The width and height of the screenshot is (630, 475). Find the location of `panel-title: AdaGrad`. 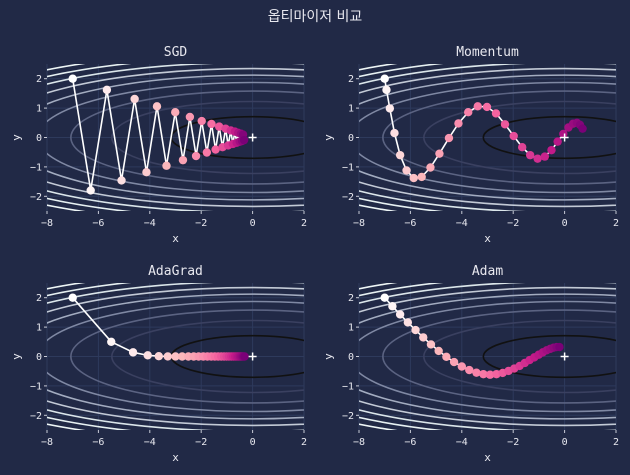

panel-title: AdaGrad is located at coordinates (175, 271).